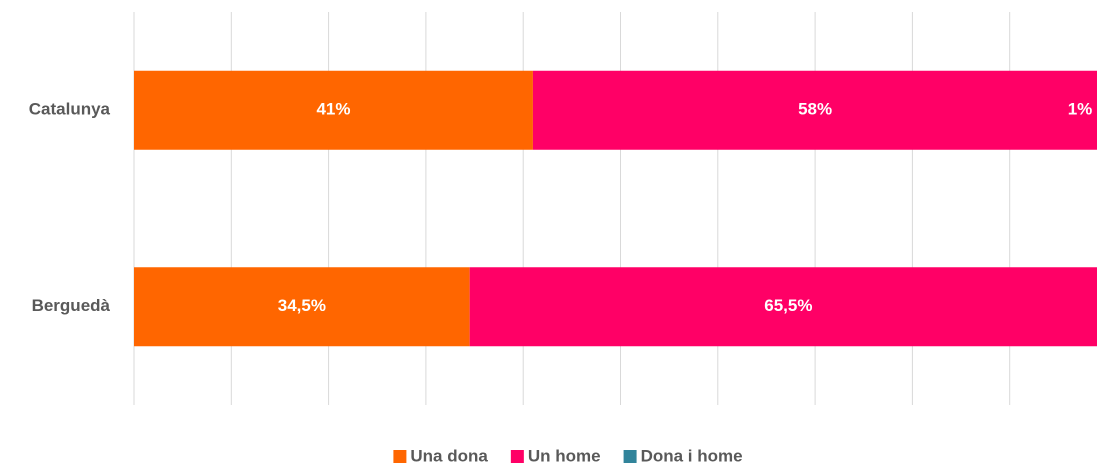 This screenshot has width=1097, height=467. Describe the element at coordinates (1080, 109) in the screenshot. I see `value-label: 1%` at that location.